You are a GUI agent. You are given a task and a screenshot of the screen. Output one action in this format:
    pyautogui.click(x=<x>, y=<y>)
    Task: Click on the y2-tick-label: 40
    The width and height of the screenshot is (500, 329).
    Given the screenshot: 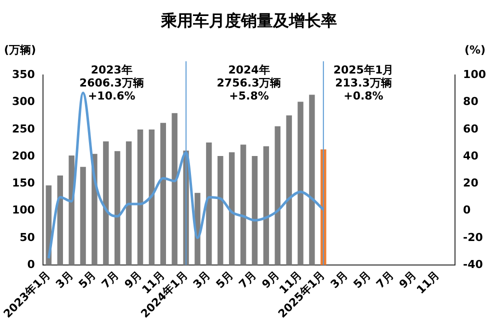 What is the action you would take?
    pyautogui.click(x=471, y=155)
    